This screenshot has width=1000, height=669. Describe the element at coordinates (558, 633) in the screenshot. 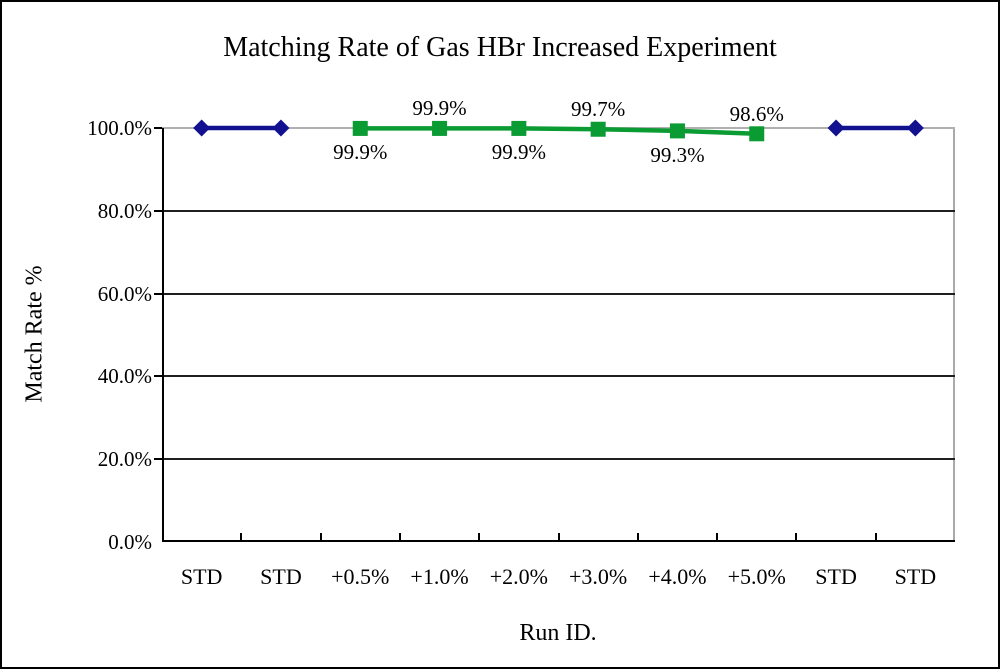

I see `x-axis-title: Run ID.` at that location.